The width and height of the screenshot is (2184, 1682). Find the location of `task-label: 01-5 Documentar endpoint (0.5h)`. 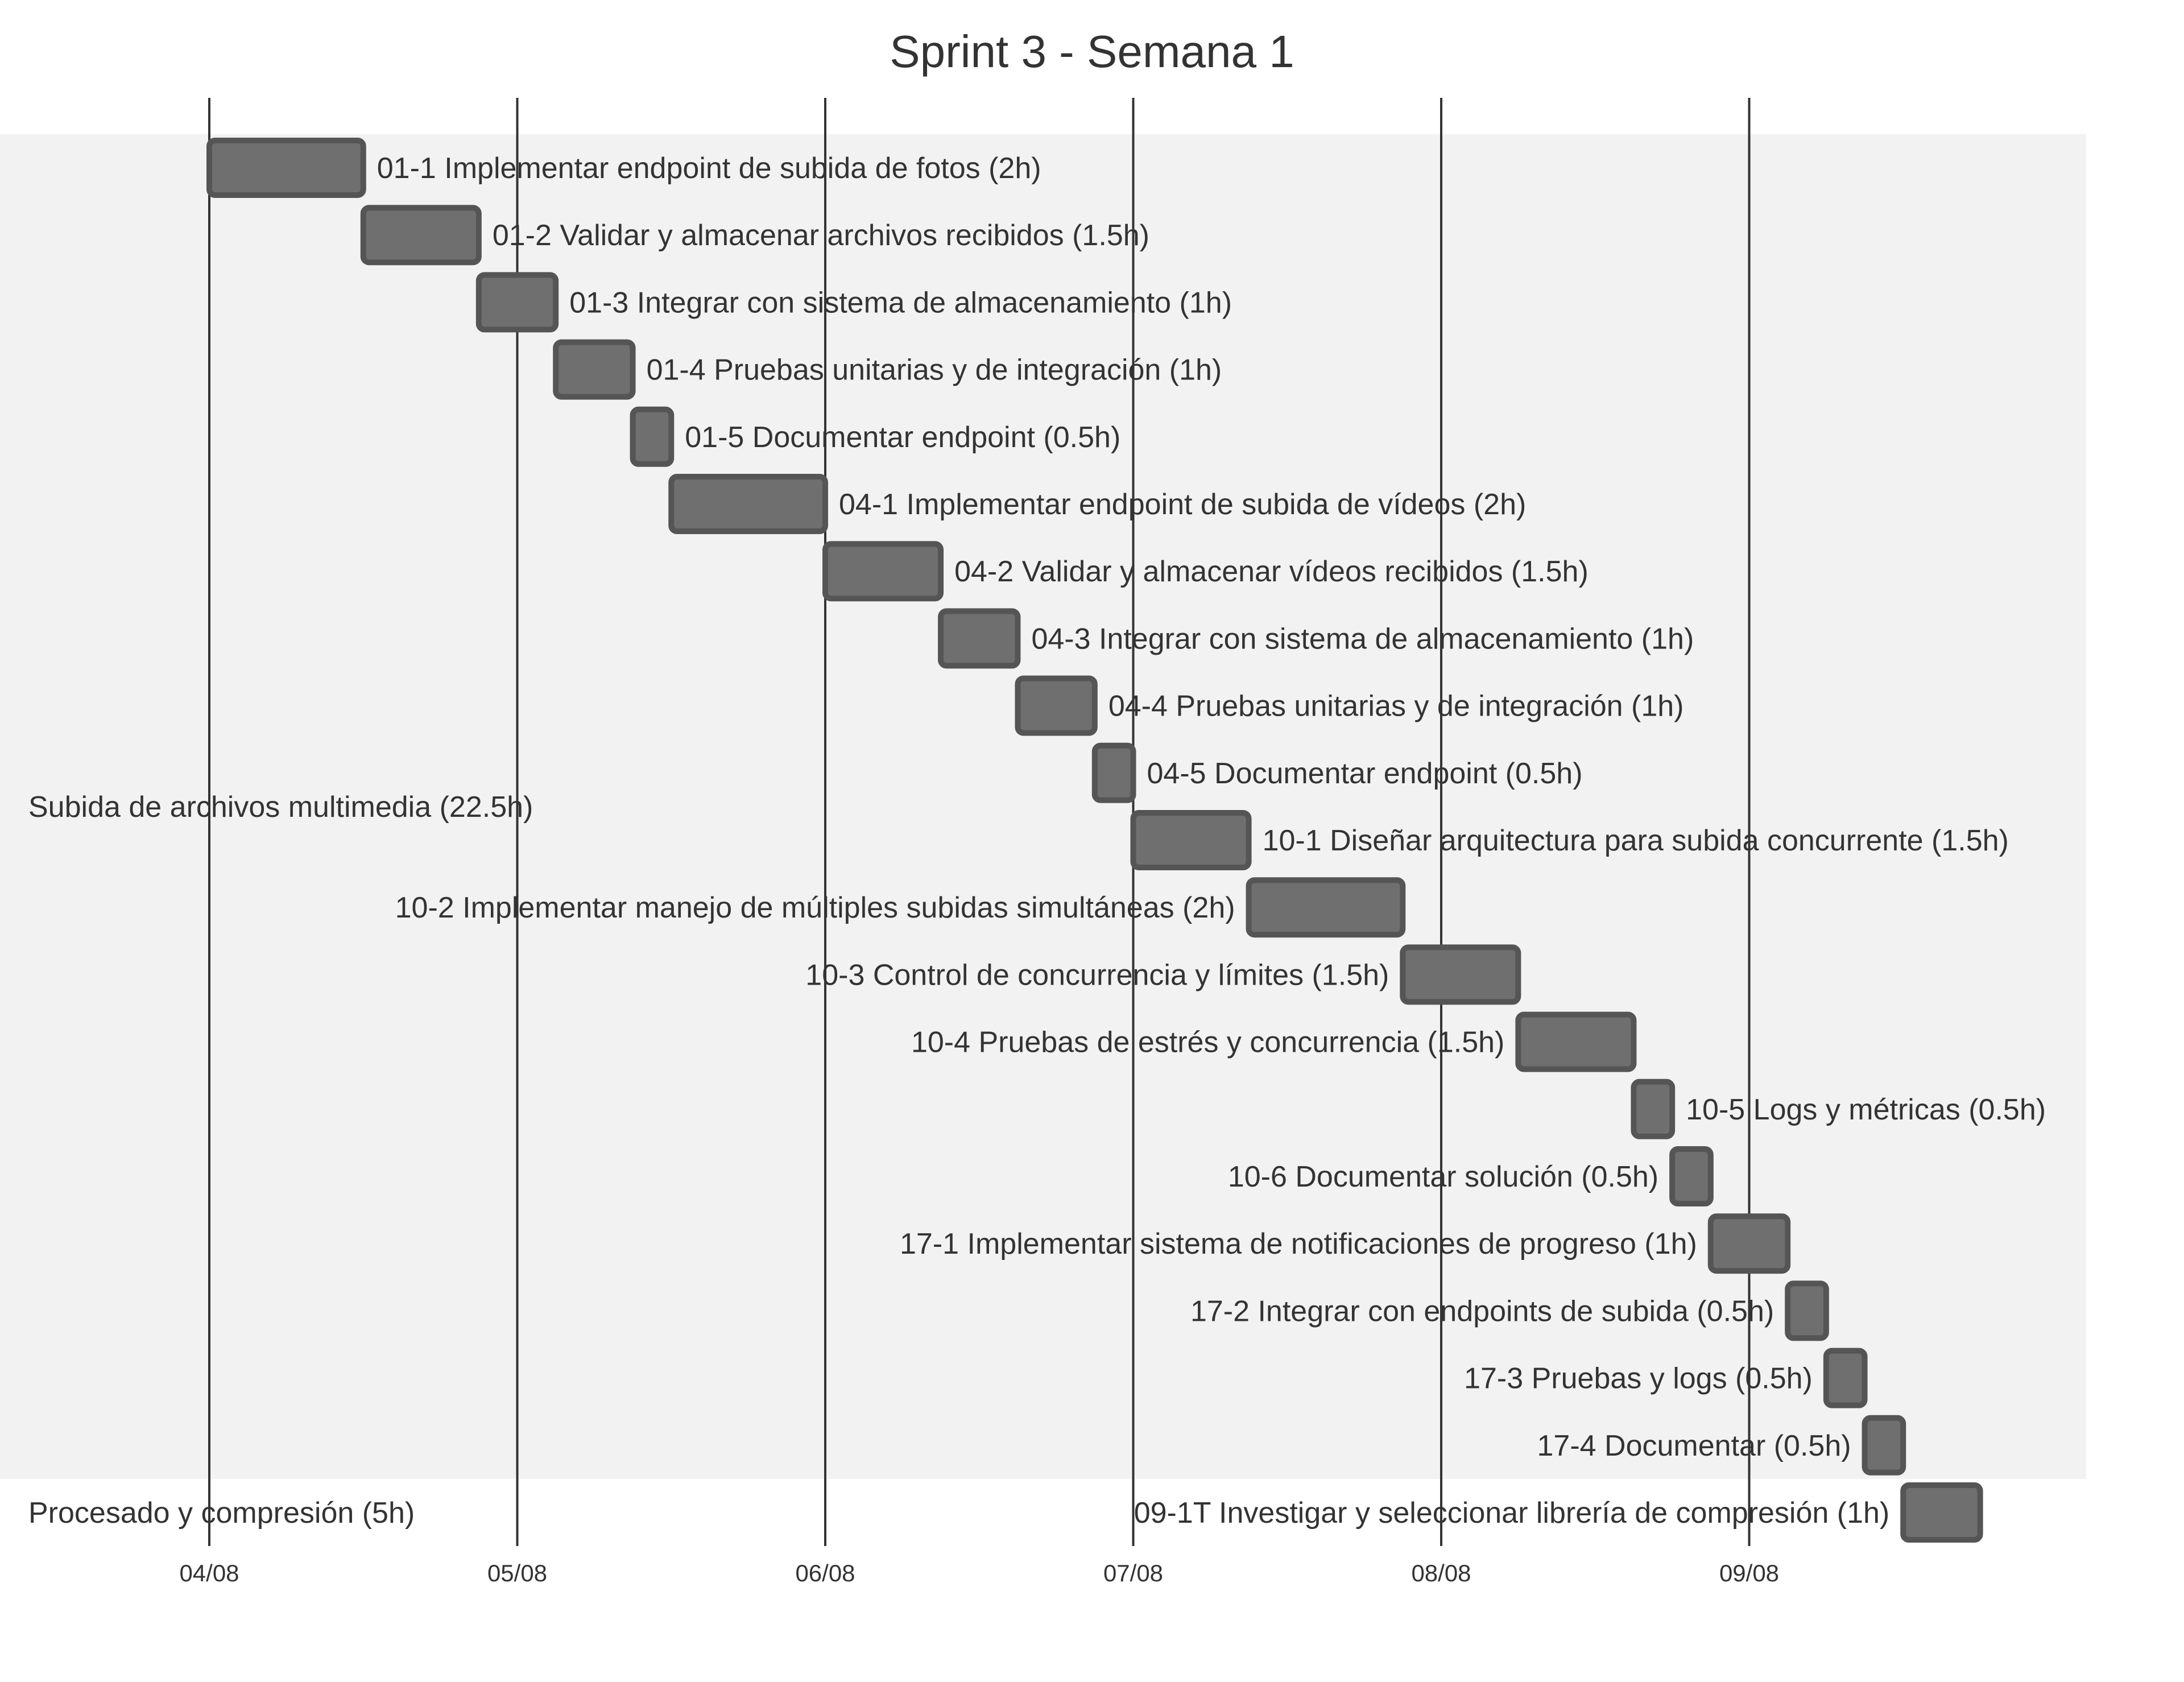

task-label: 01-5 Documentar endpoint (0.5h) is located at coordinates (902, 437).